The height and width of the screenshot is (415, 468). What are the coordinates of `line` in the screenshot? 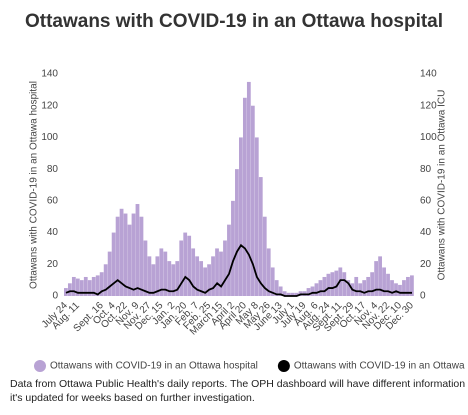 It's located at (239, 270).